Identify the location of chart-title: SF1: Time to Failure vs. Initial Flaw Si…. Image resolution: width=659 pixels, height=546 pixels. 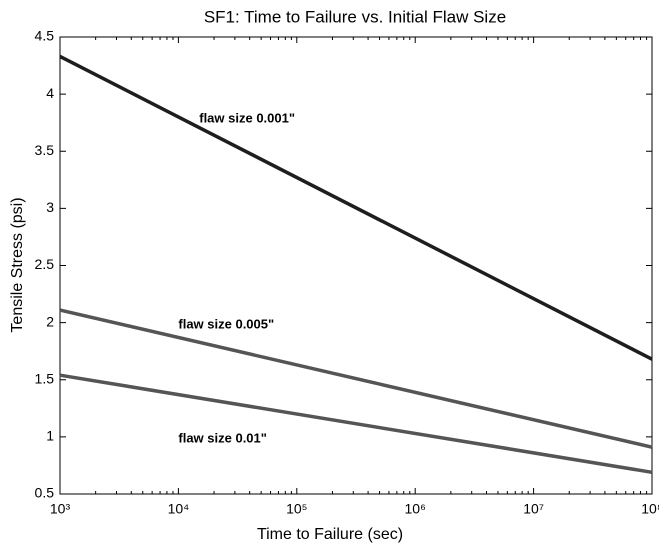
(355, 16).